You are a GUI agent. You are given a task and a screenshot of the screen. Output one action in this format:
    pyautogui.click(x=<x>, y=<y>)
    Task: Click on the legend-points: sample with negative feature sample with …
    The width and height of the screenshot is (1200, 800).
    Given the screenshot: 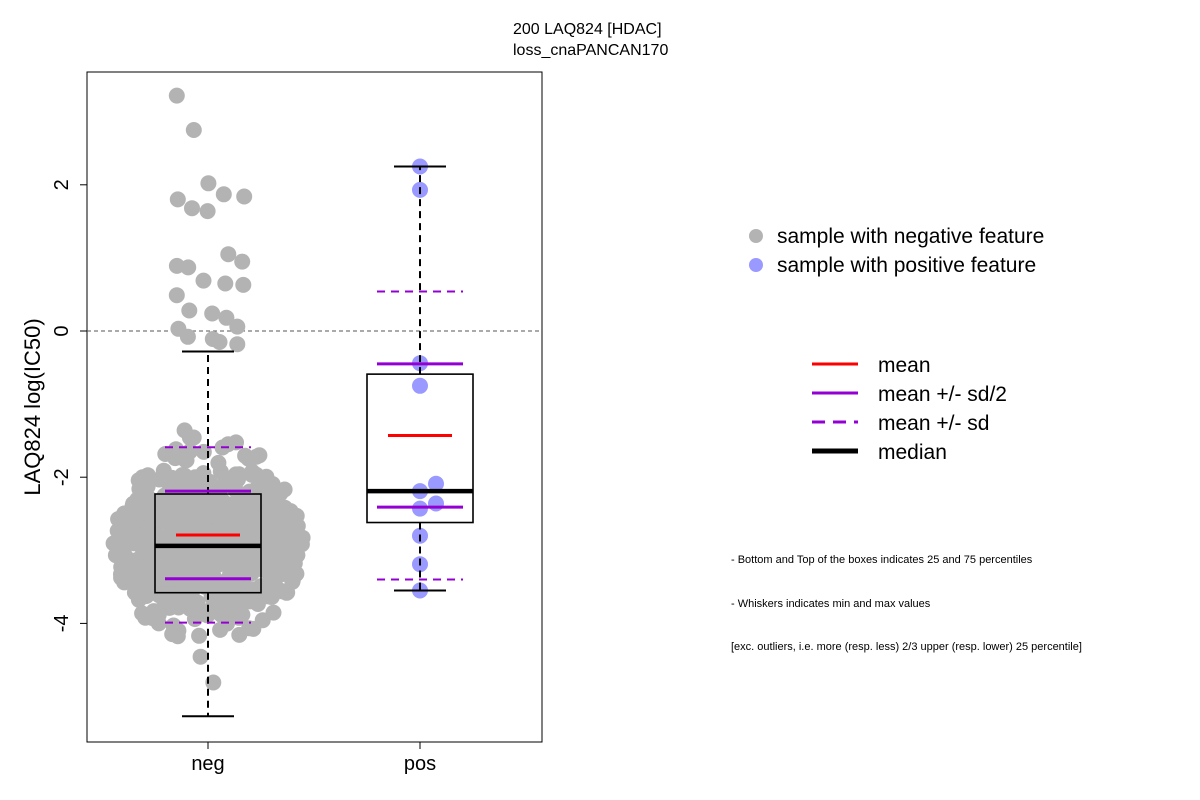 What is the action you would take?
    pyautogui.click(x=896, y=251)
    